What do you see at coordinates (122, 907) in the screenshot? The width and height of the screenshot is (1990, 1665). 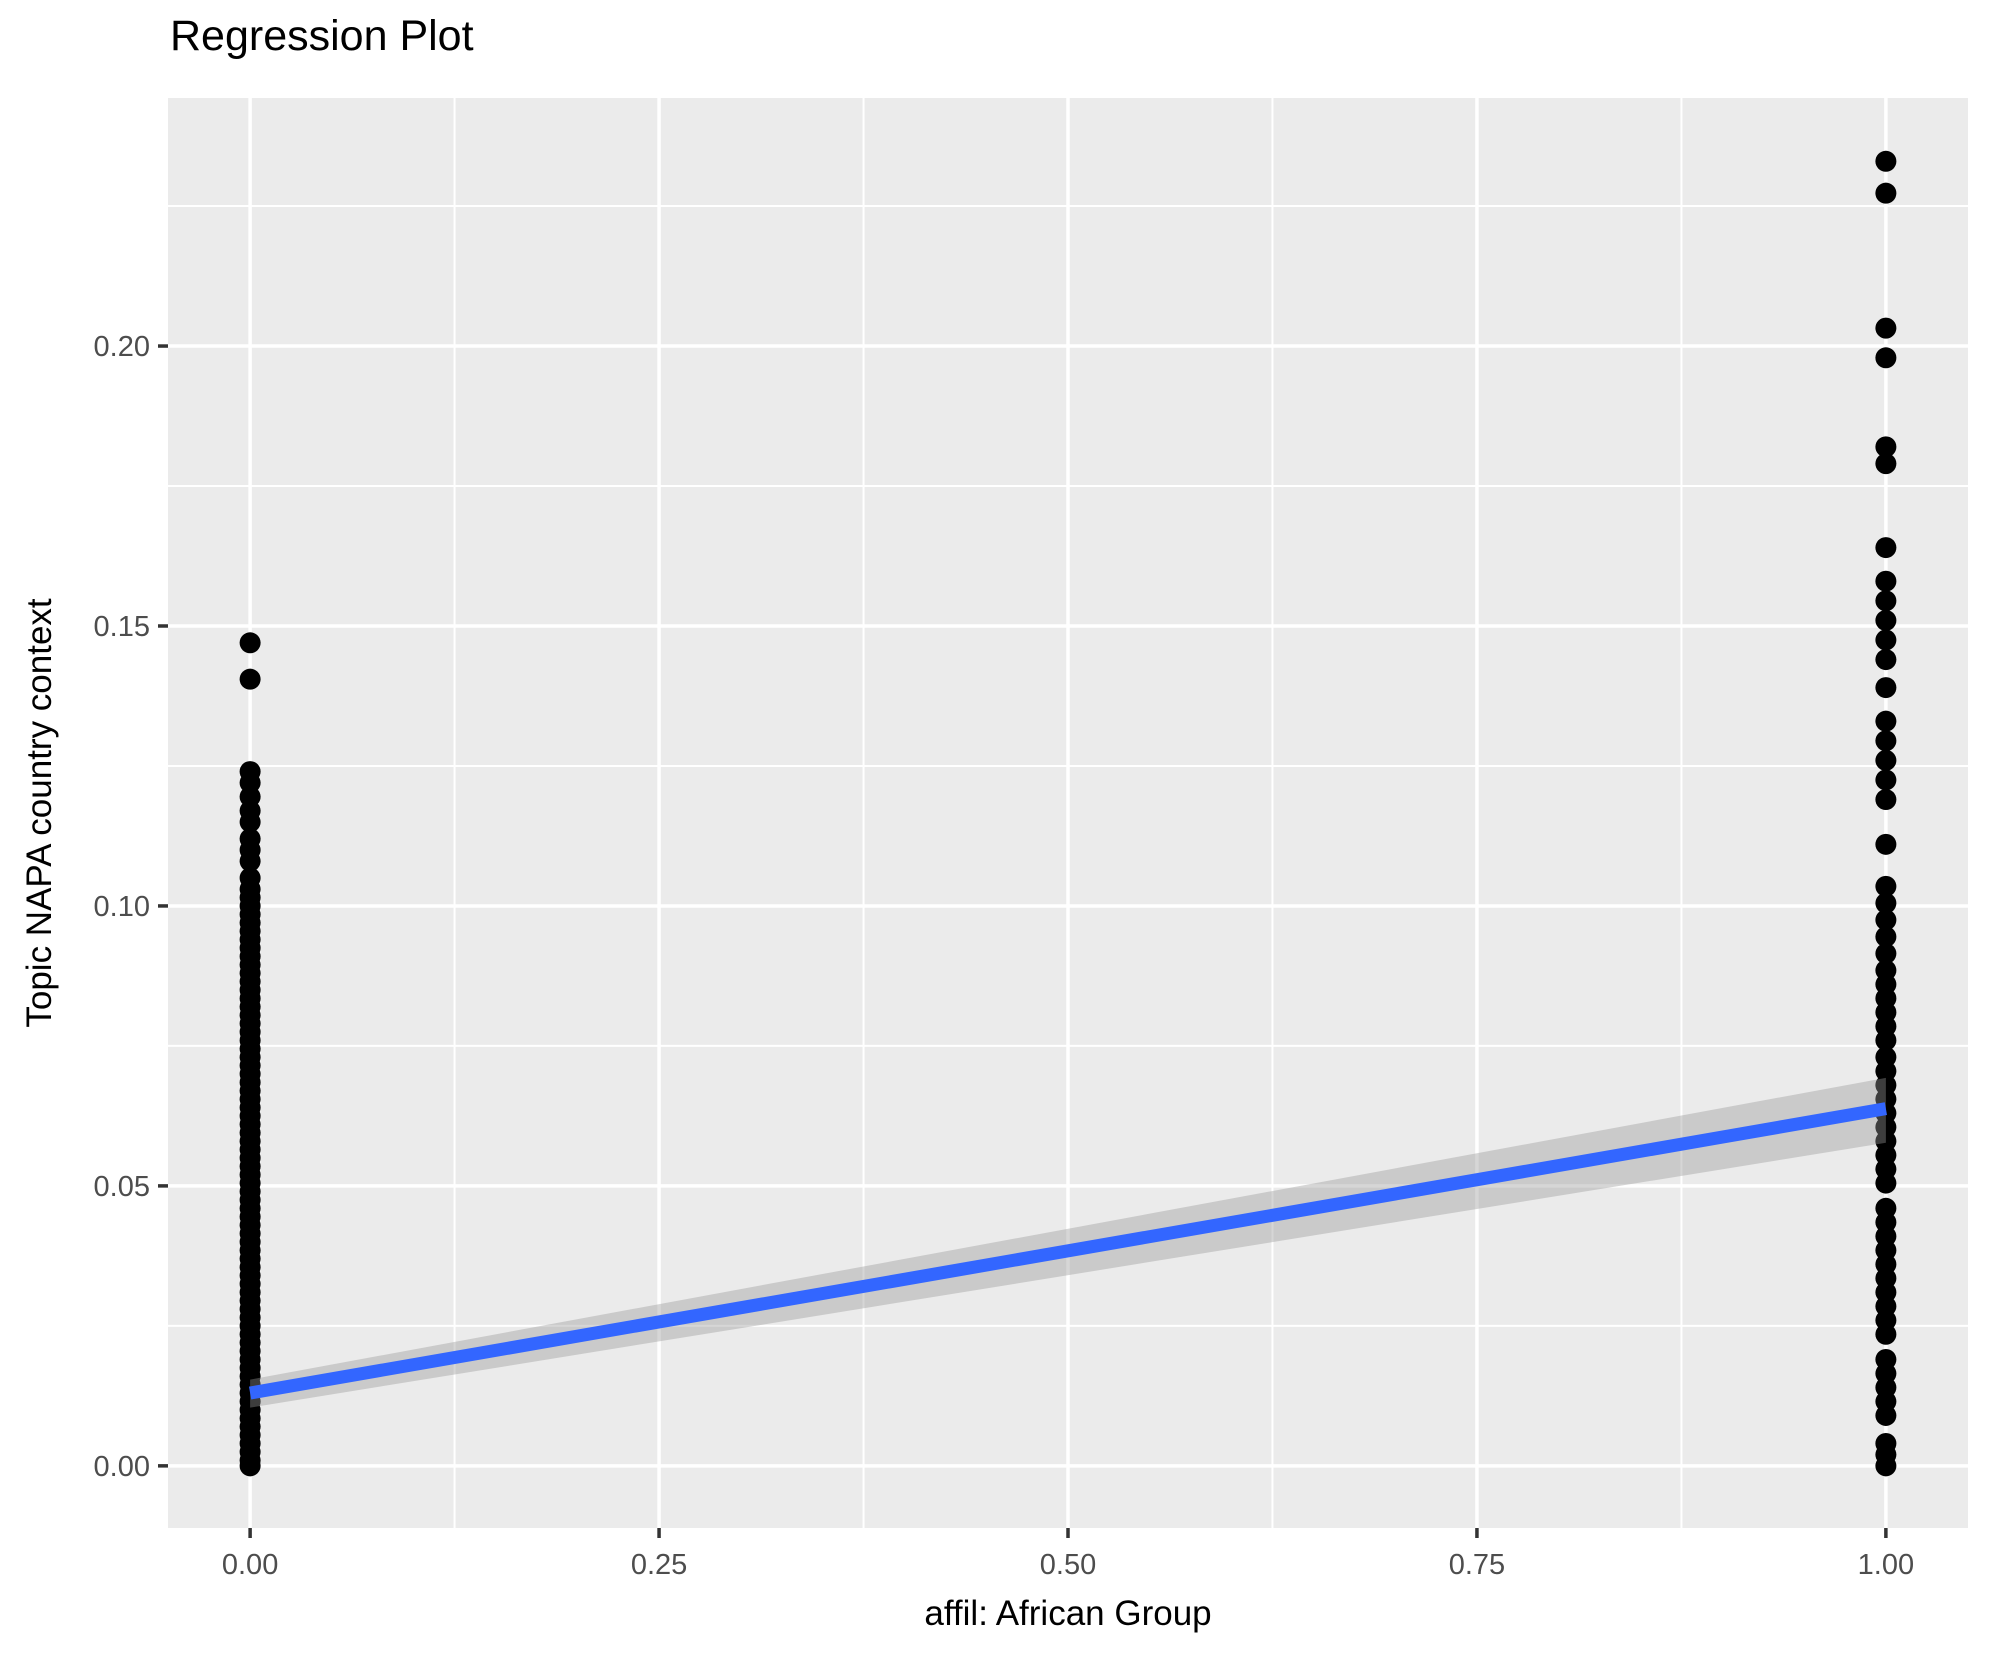 I see `y-tick-label: 0.10` at bounding box center [122, 907].